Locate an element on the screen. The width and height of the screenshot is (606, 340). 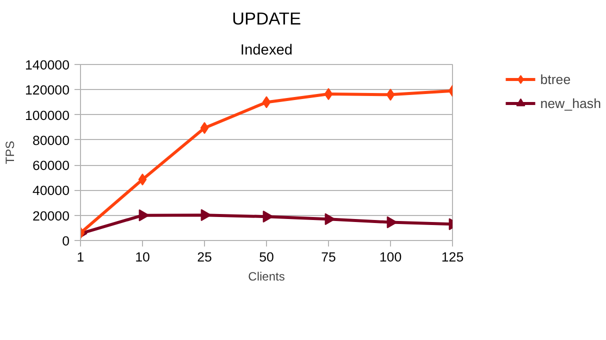
chart-subtitle: Indexed is located at coordinates (266, 50).